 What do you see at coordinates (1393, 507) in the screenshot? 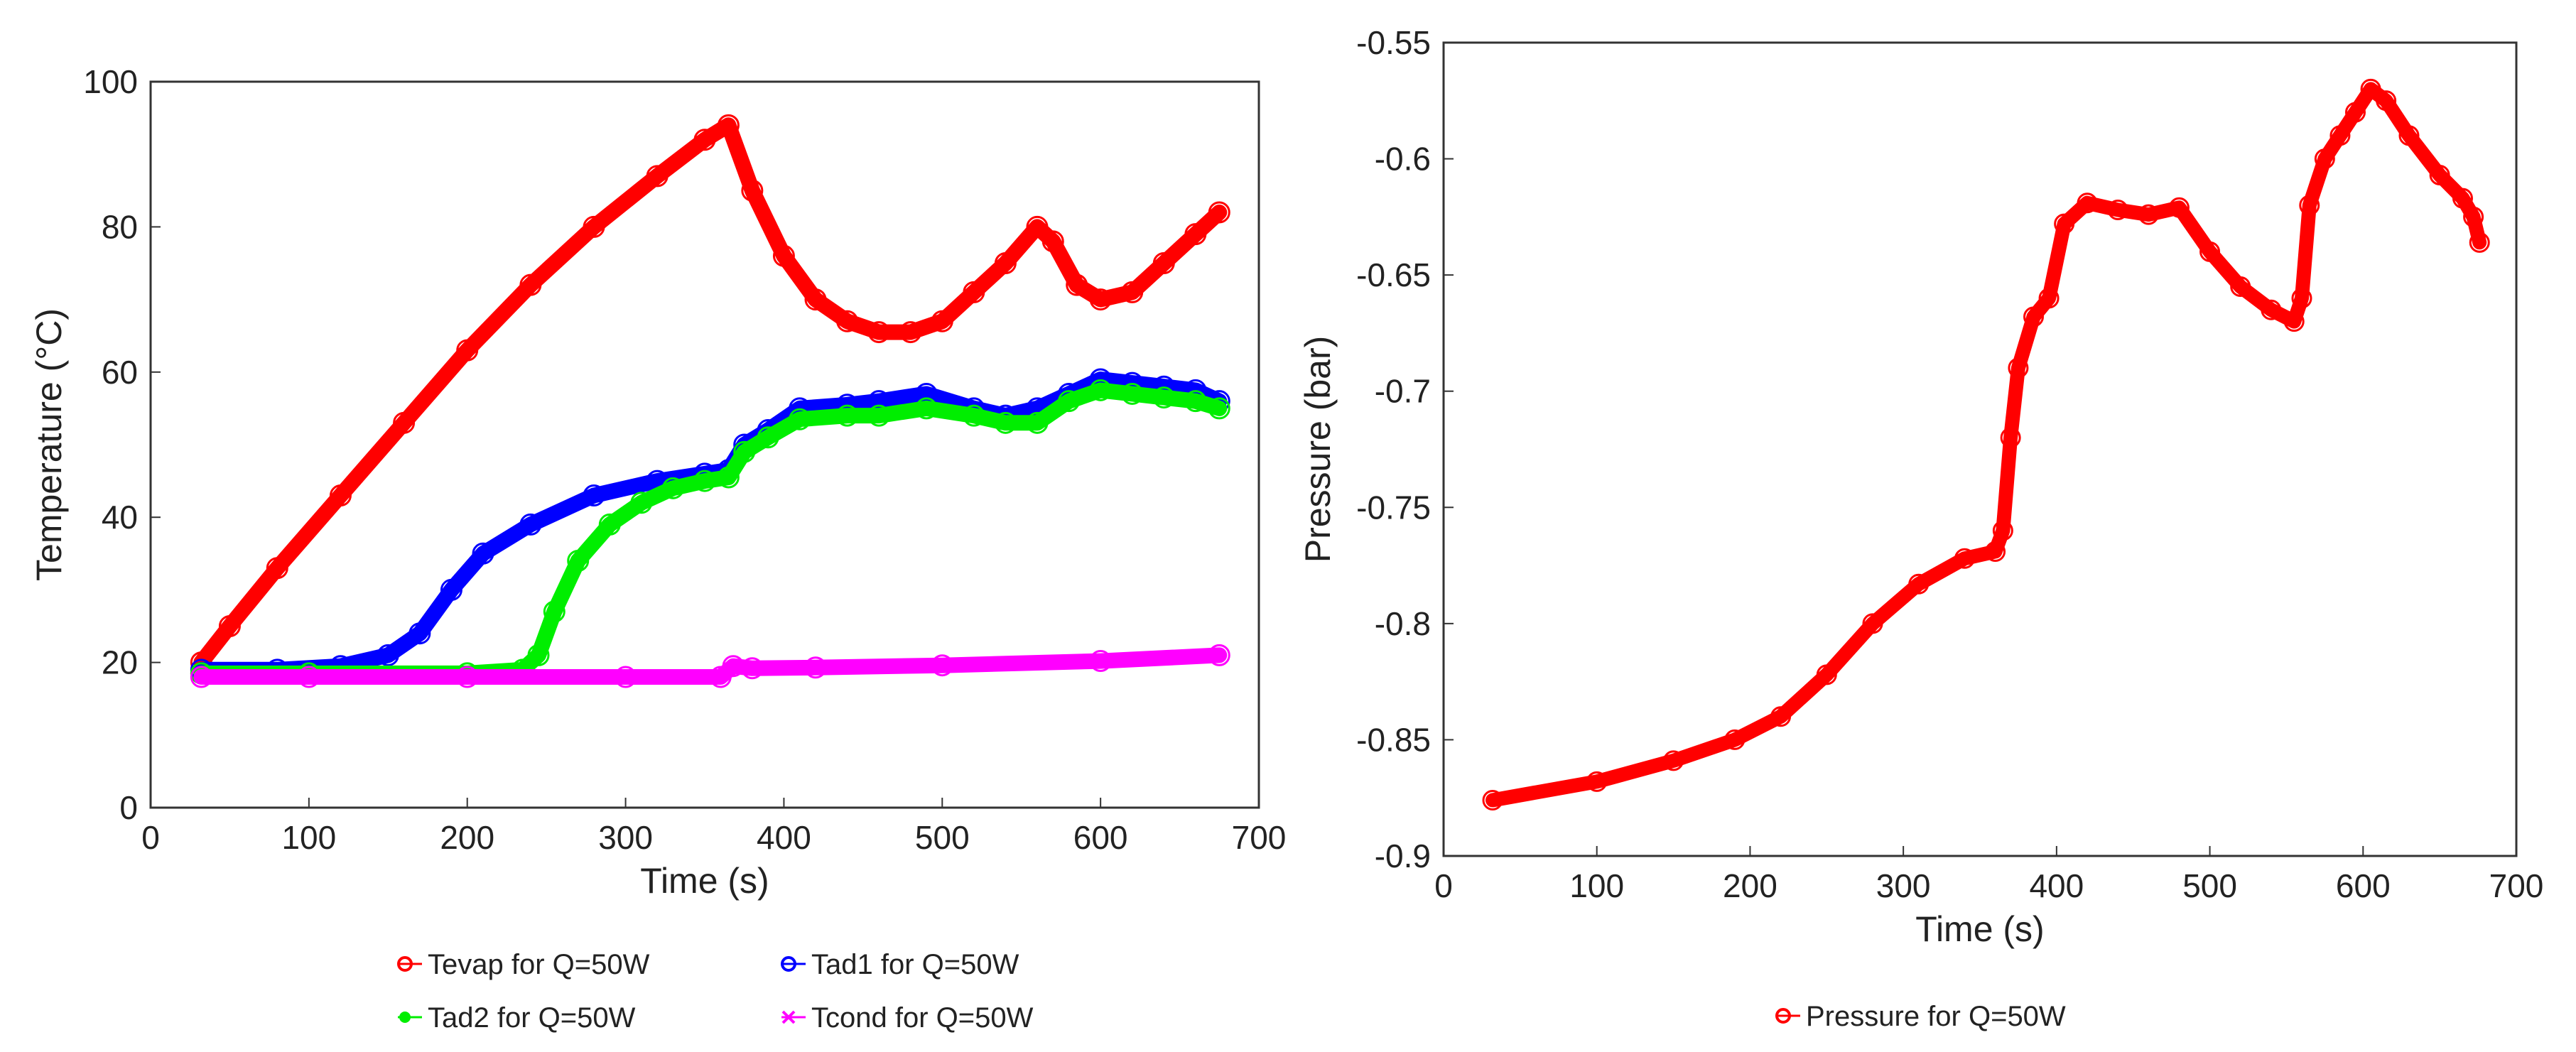
I see `y-tick-label: -0.75` at bounding box center [1393, 507].